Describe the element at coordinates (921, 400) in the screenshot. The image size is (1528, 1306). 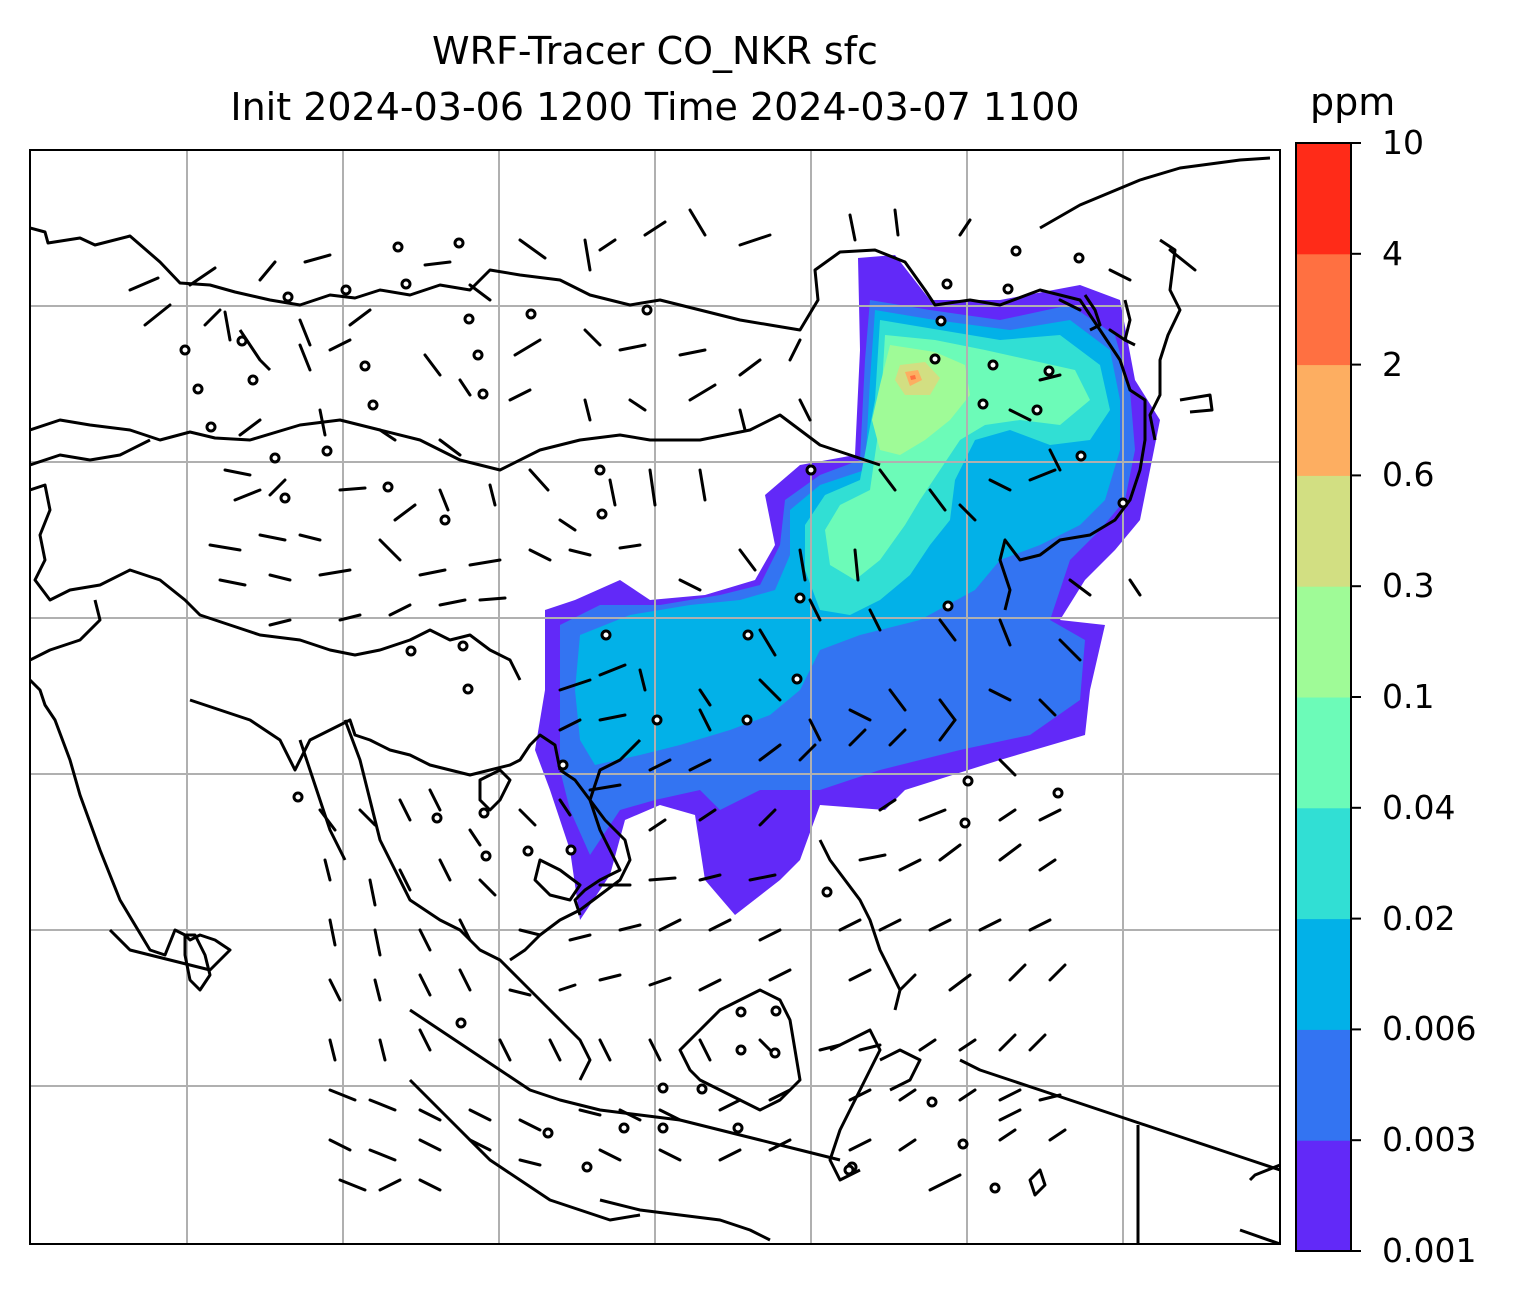
I see `tracer-level-0.1` at that location.